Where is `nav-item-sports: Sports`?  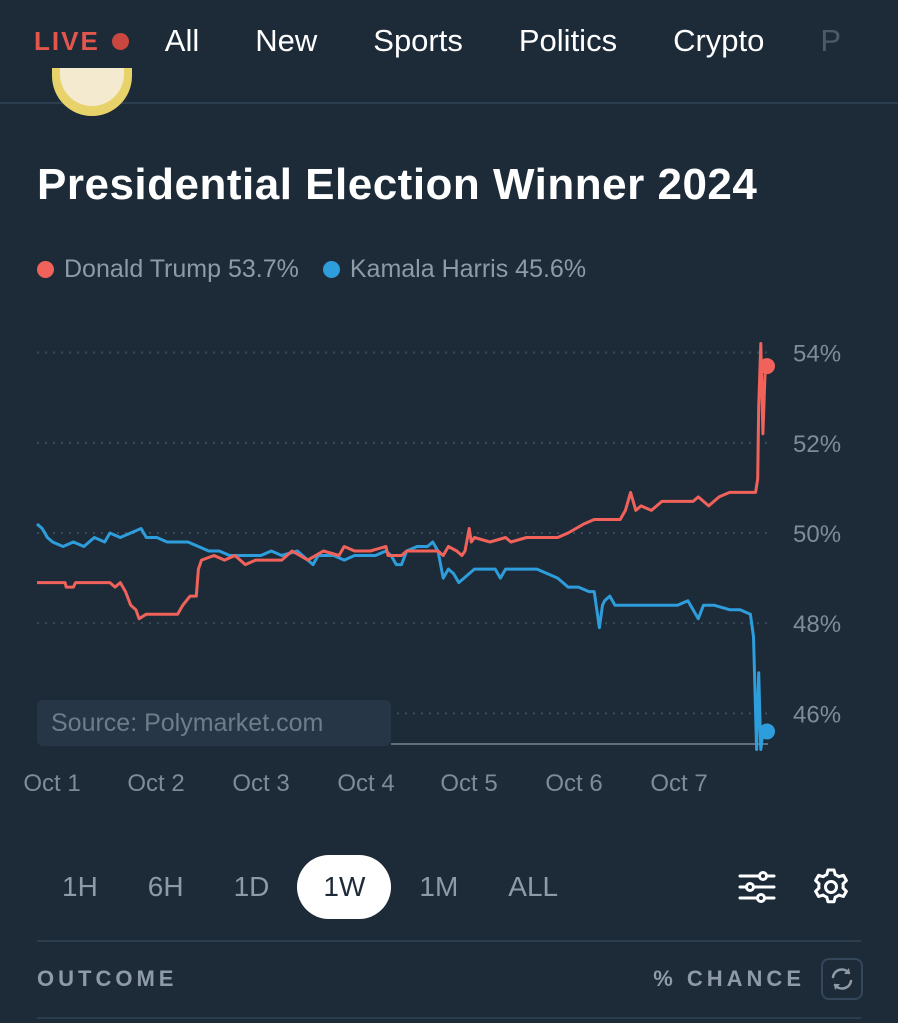
nav-item-sports: Sports is located at coordinates (418, 40).